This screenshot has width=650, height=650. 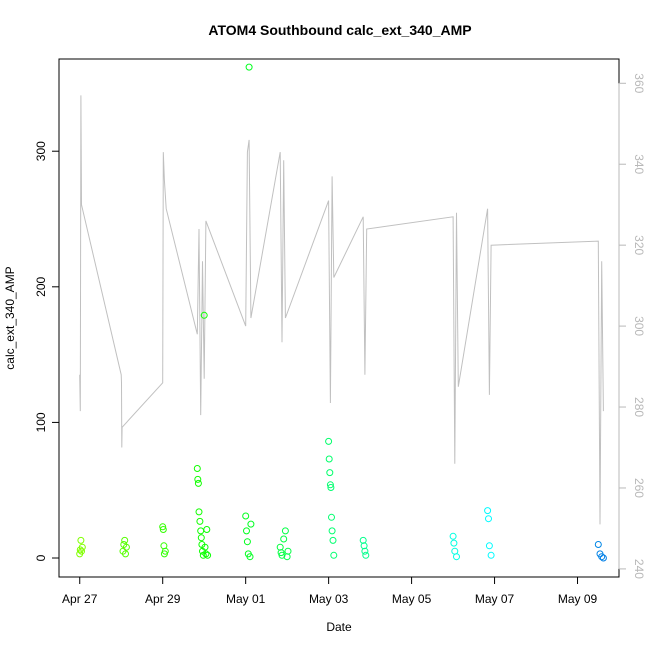 I want to click on x-tick-label: Apr 29, so click(x=163, y=599).